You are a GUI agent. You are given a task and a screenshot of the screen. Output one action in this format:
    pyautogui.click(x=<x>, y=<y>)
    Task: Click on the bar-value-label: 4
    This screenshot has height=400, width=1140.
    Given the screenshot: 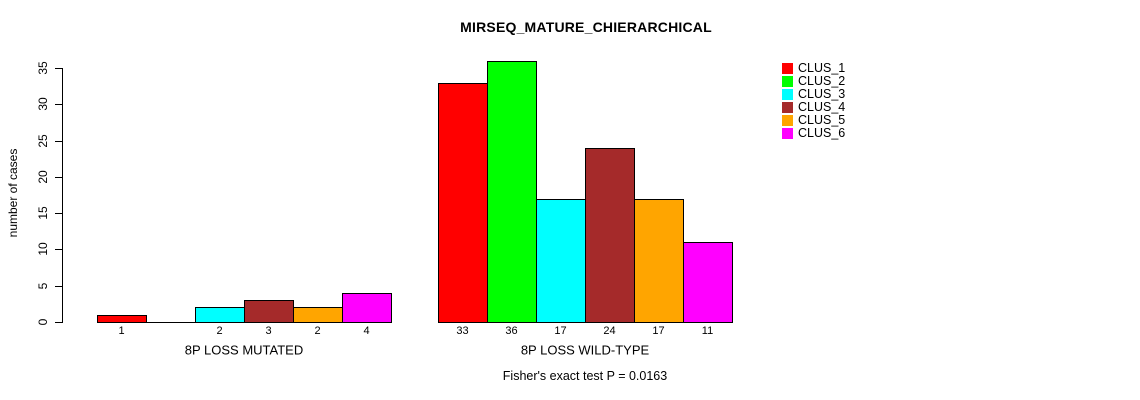 What is the action you would take?
    pyautogui.click(x=366, y=331)
    